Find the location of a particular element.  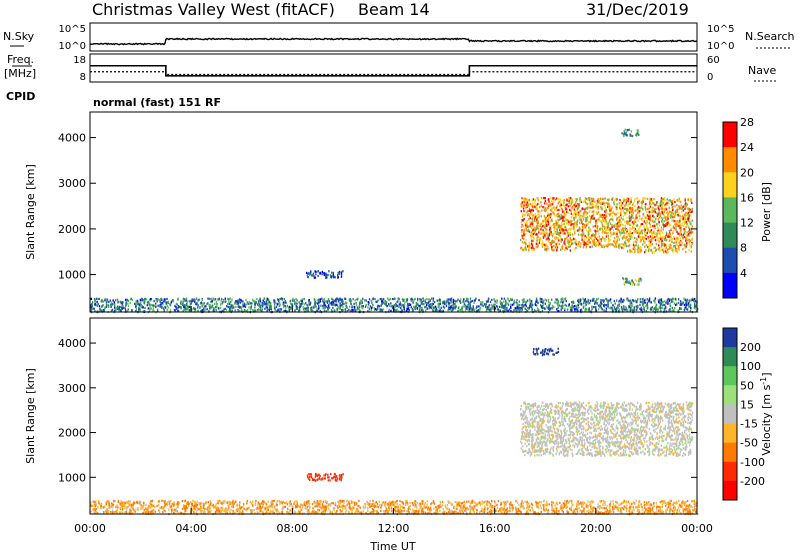

nsearch-tick-top: 10^5 is located at coordinates (720, 29).